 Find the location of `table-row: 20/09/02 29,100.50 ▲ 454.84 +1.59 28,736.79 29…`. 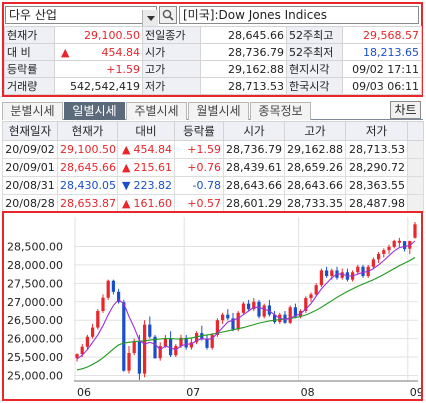

table-row: 20/09/02 29,100.50 ▲ 454.84 +1.59 28,736.79 29… is located at coordinates (213, 149).